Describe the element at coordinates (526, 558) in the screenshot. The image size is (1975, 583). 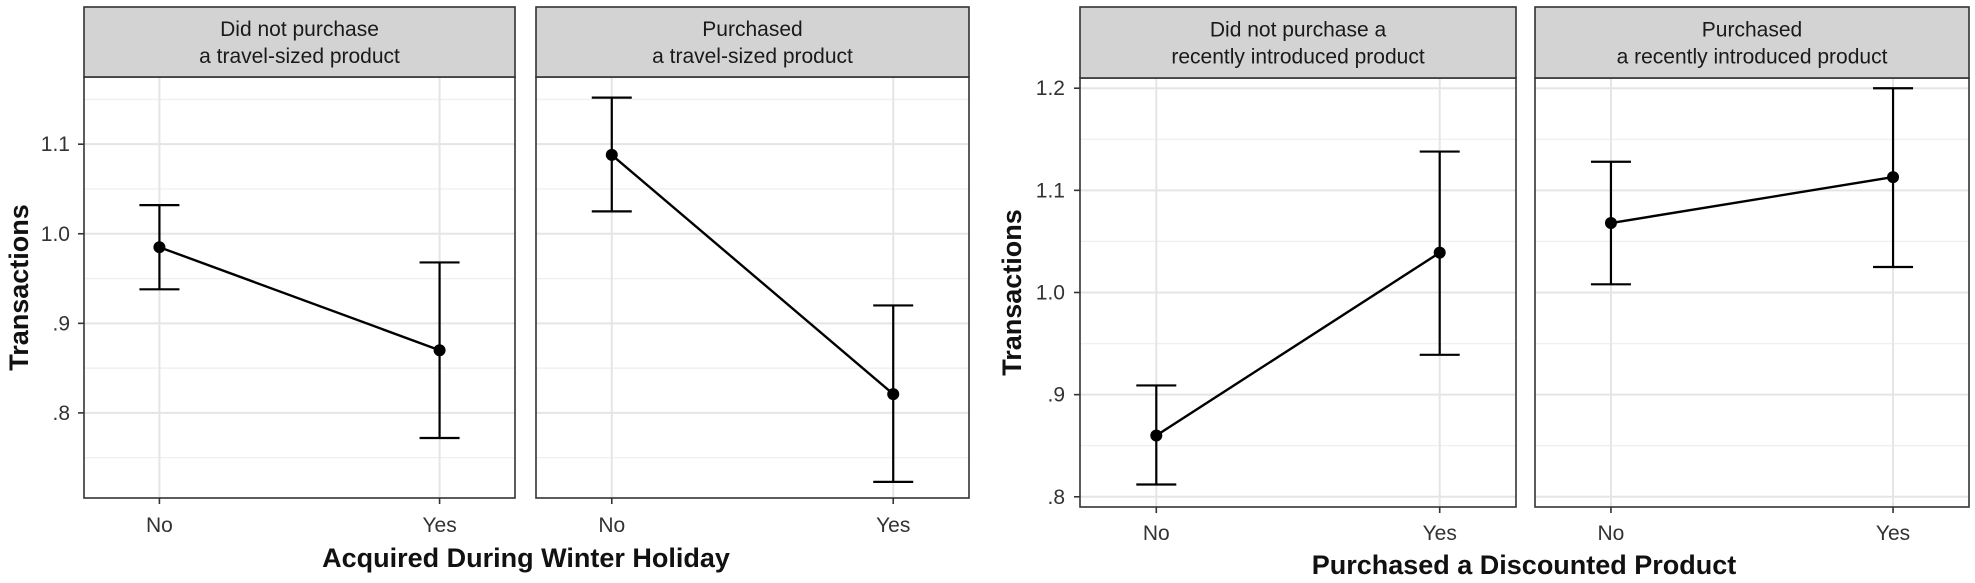
I see `x-axis-title: Acquired During Winter Holiday` at that location.